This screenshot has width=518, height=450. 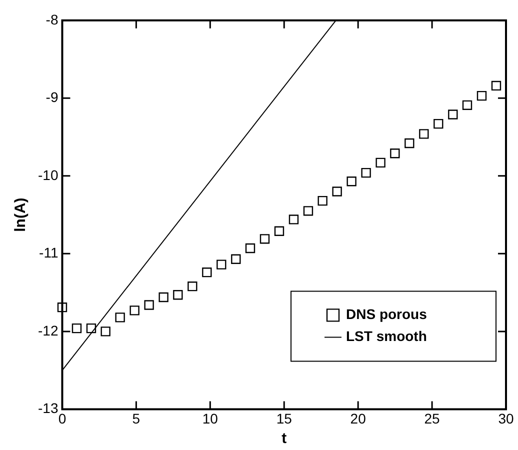 I want to click on x-tick-label: 30, so click(x=506, y=418).